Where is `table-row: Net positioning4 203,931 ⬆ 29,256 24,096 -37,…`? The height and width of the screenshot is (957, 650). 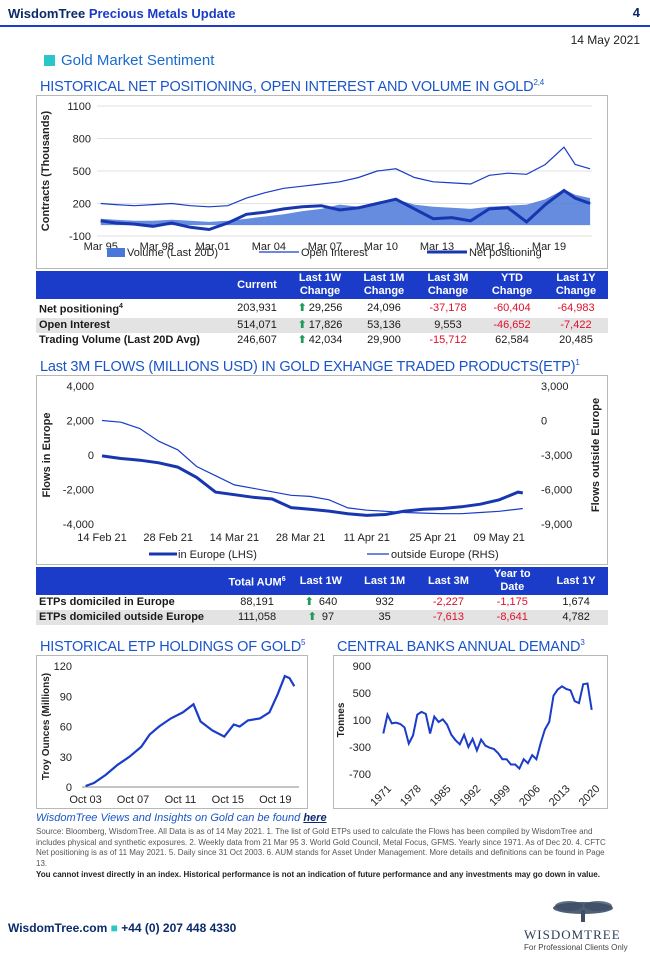 table-row: Net positioning4 203,931 ⬆ 29,256 24,096 -37,… is located at coordinates (322, 308).